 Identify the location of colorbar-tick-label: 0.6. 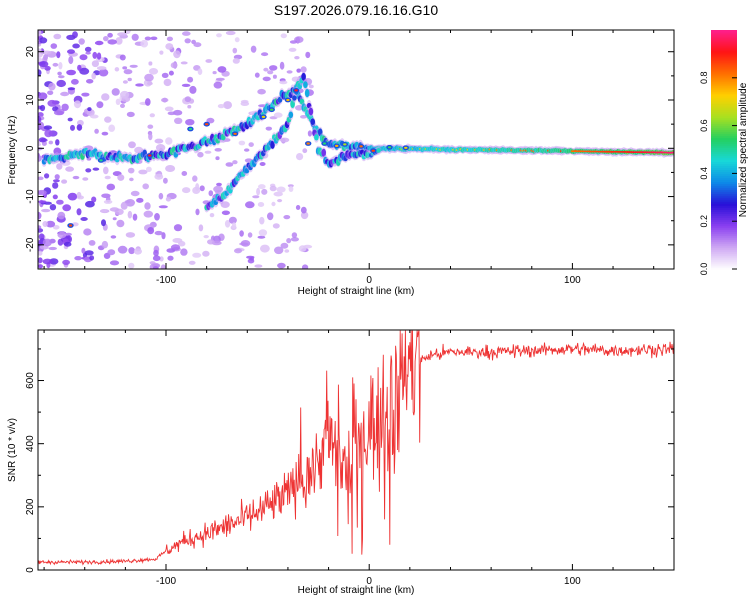
(704, 125).